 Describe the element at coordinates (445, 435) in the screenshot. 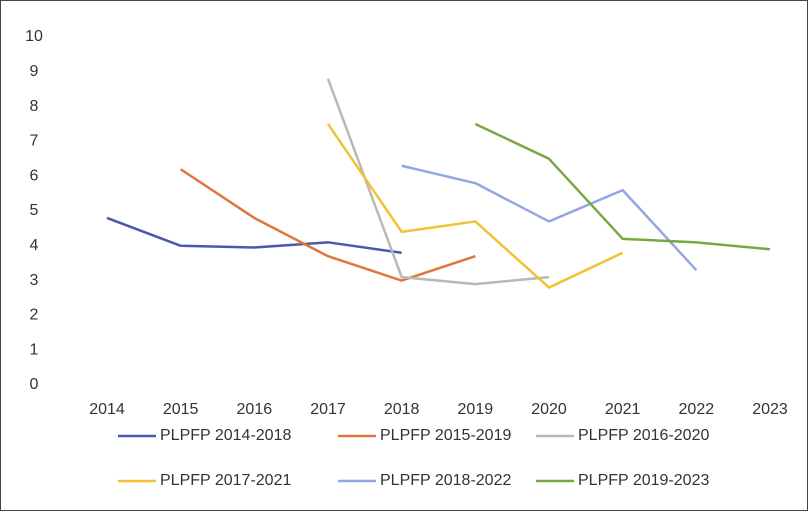

I see `legend-label: PLPFP 2015-2019` at that location.